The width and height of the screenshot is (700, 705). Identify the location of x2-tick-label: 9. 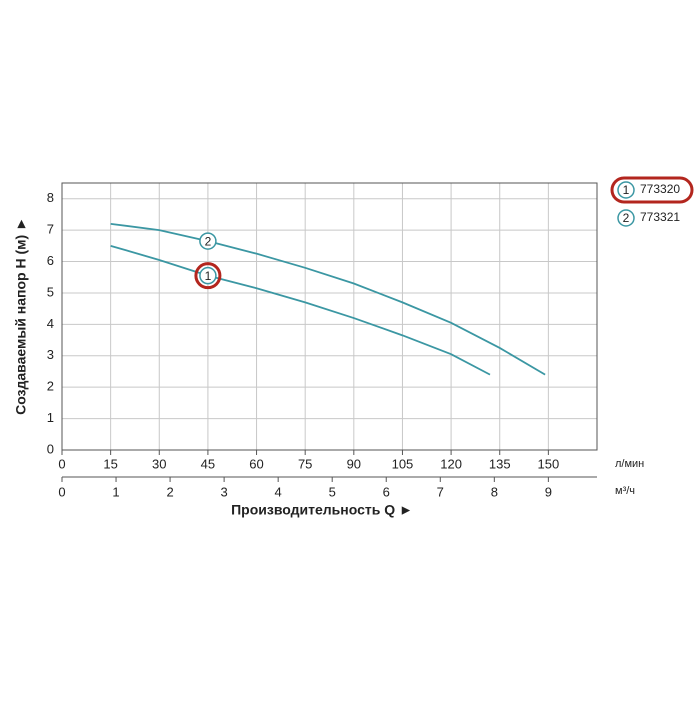
(548, 491).